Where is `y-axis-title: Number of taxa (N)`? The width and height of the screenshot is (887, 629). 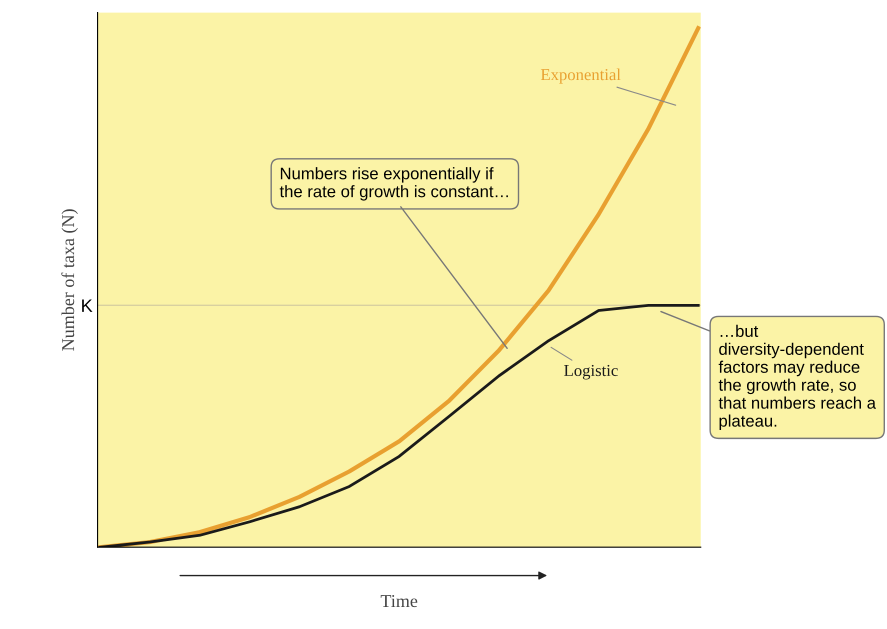
y-axis-title: Number of taxa (N) is located at coordinates (69, 280).